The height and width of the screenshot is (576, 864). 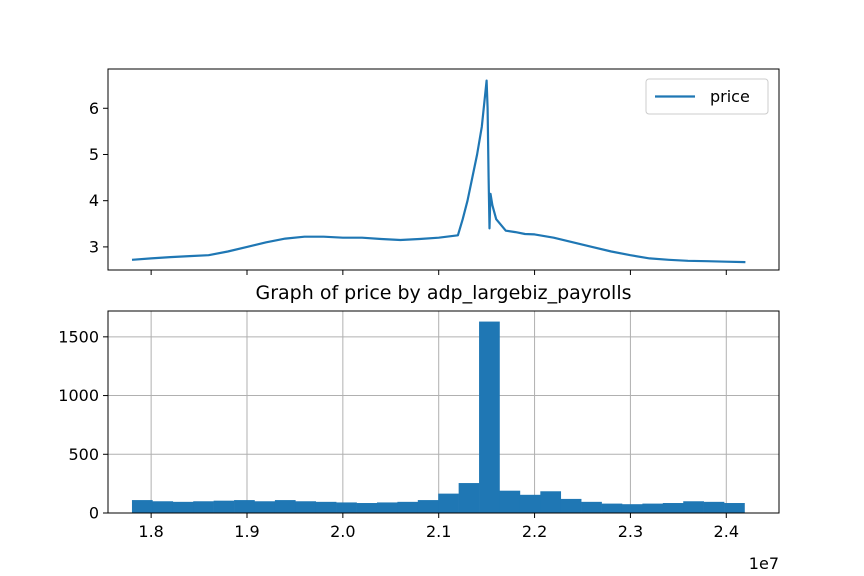 What do you see at coordinates (726, 531) in the screenshot?
I see `hist-x-tick-label: 2.4` at bounding box center [726, 531].